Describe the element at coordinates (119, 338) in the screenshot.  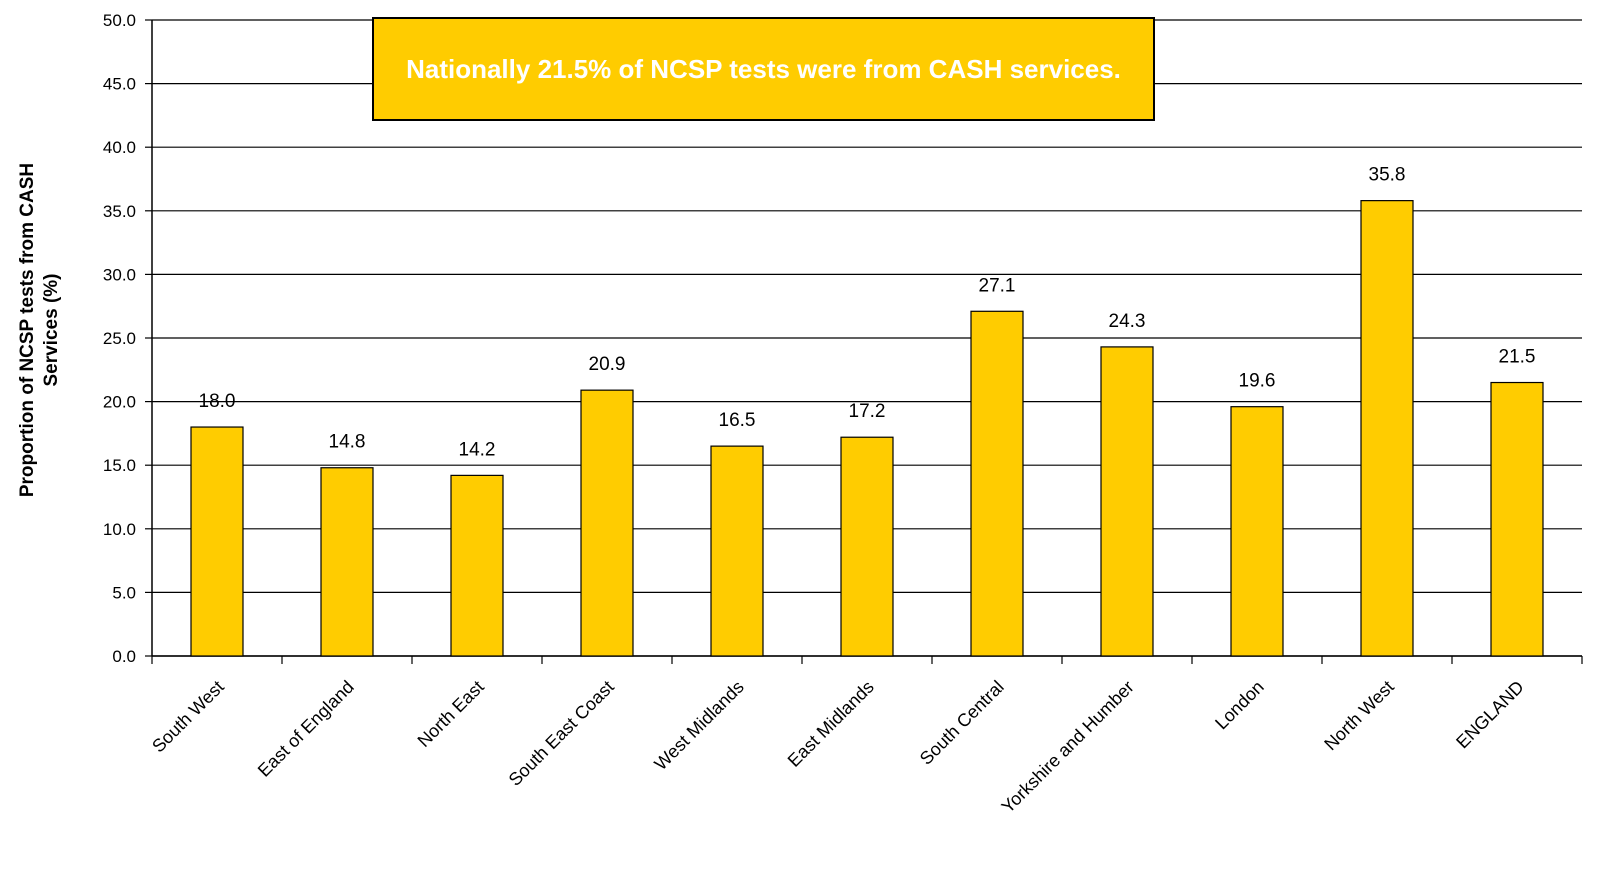
I see `y-tick-label: 25.0` at that location.